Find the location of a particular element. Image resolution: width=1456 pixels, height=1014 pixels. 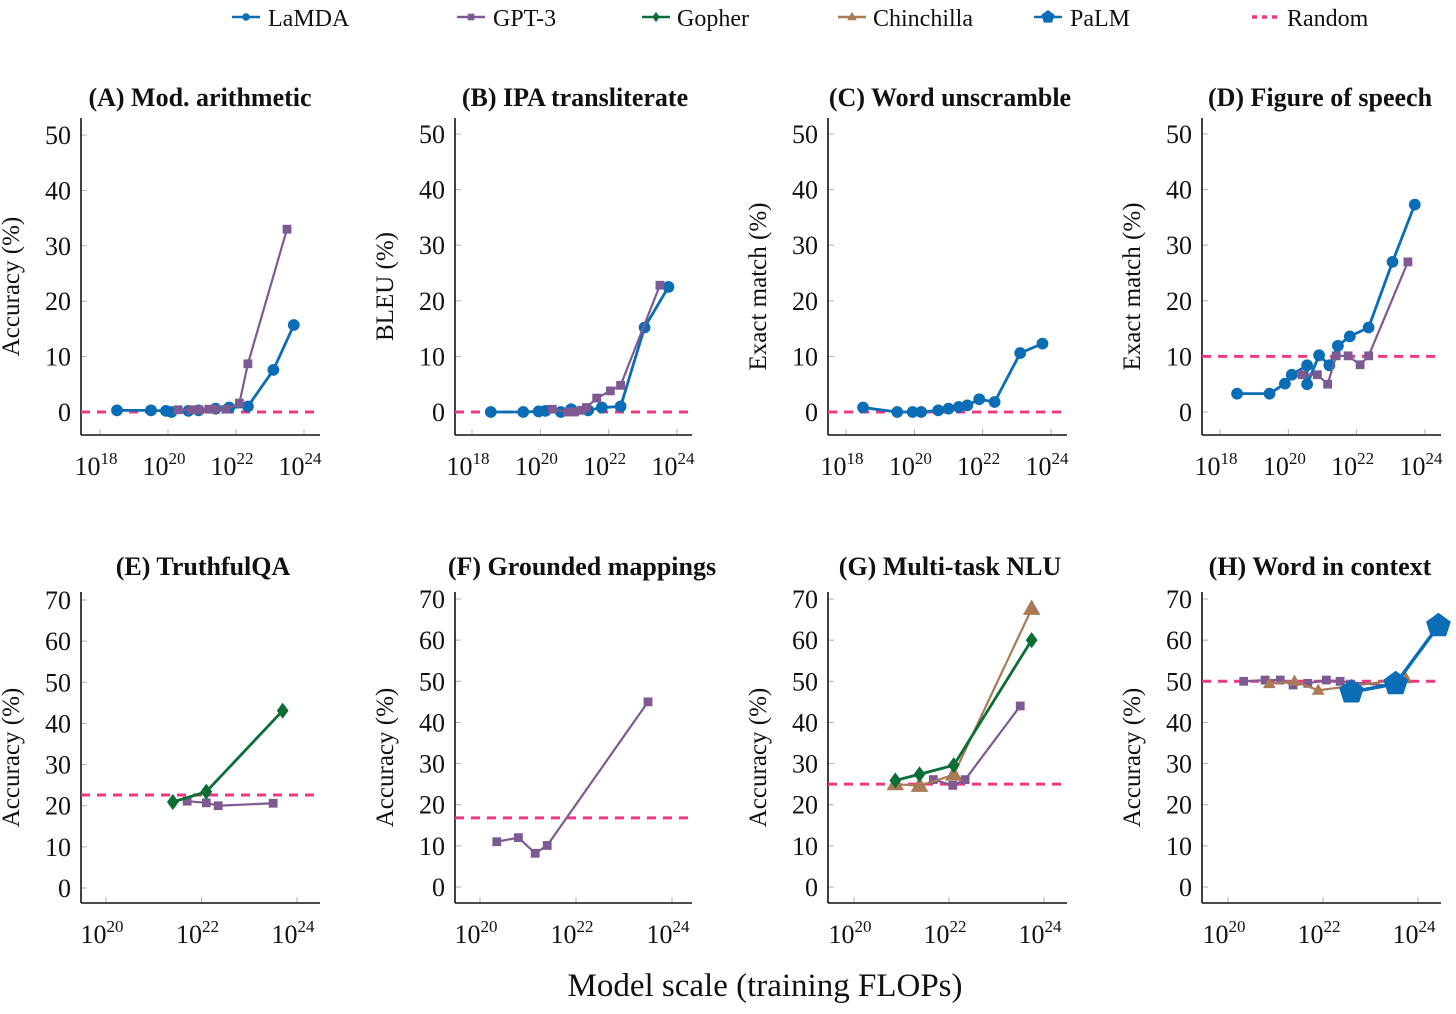

legend-item-palm: PaLM is located at coordinates (1082, 19).